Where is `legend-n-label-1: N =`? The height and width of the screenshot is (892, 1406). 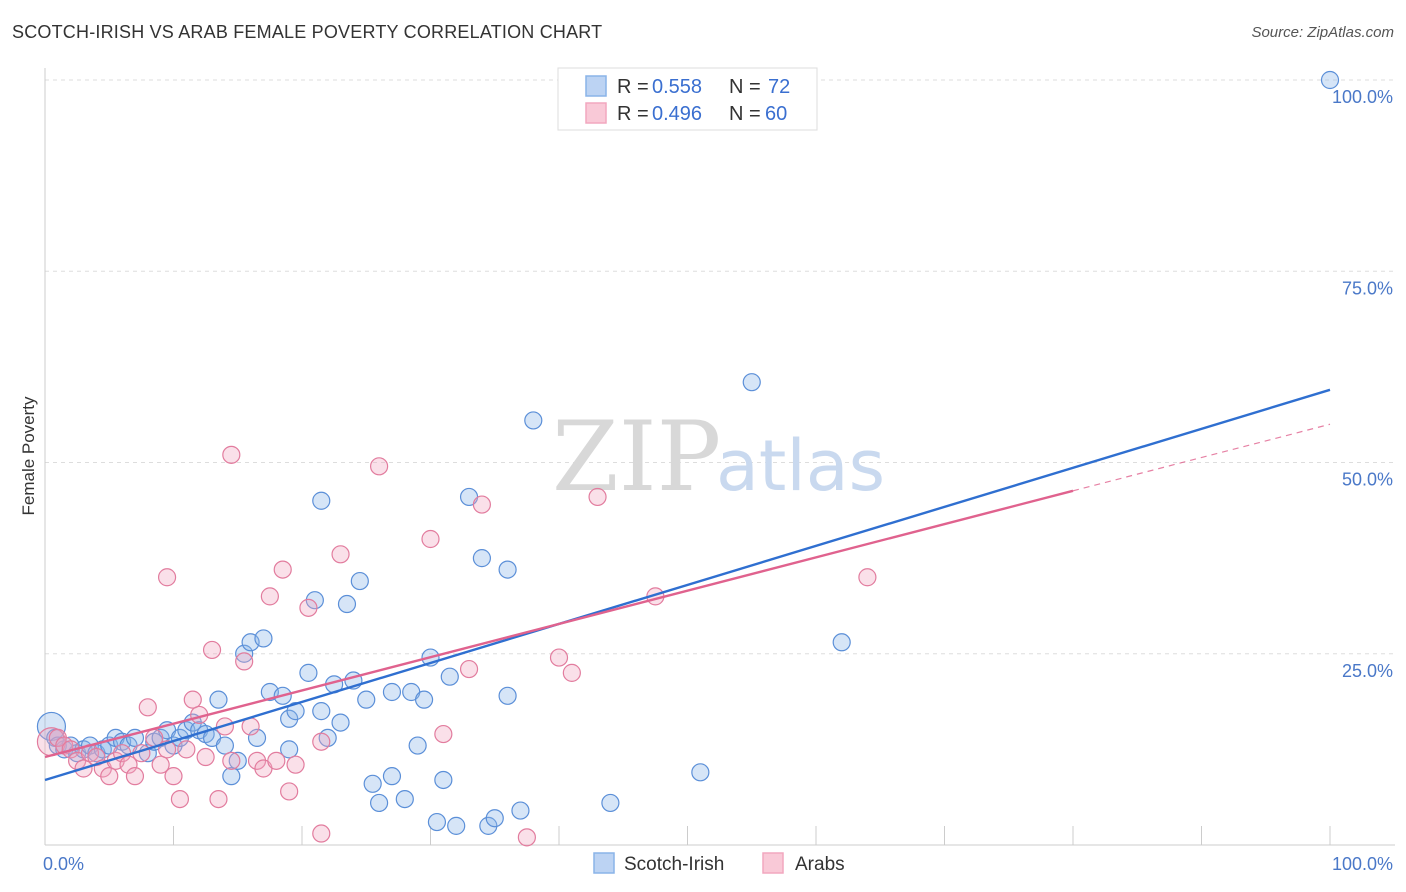 legend-n-label-1: N = is located at coordinates (745, 114).